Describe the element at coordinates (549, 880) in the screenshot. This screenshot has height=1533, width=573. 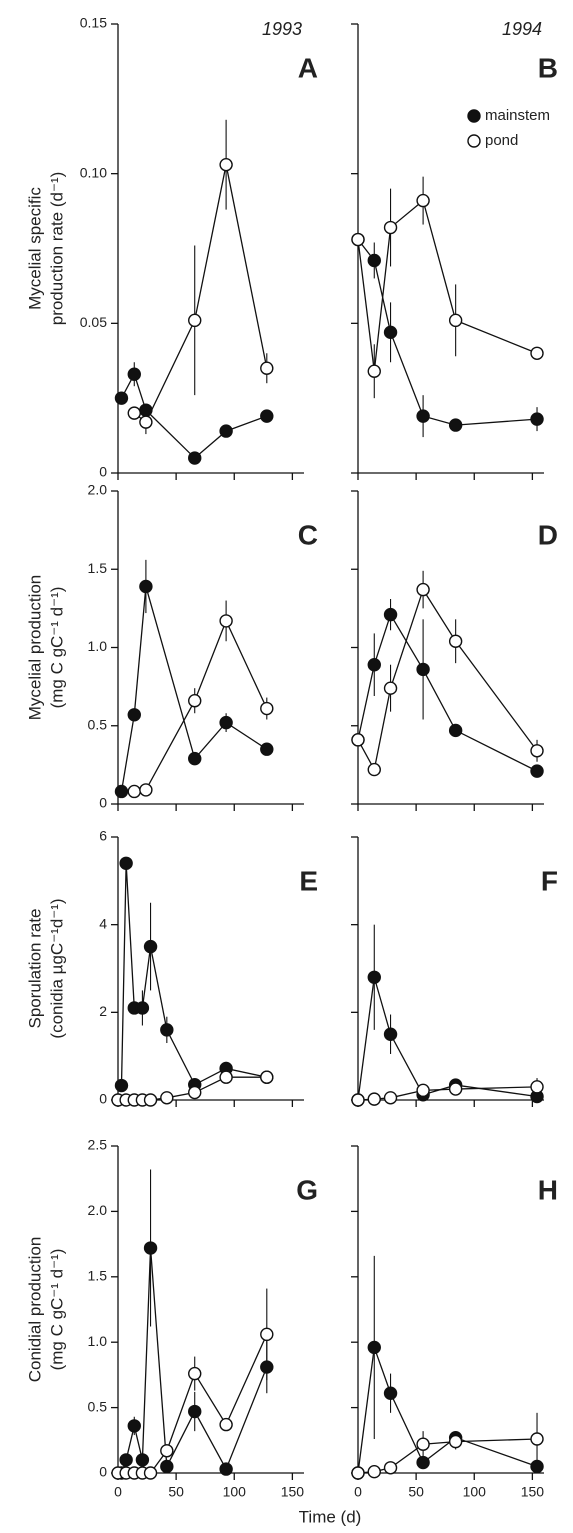
I see `panel-letter: F` at that location.